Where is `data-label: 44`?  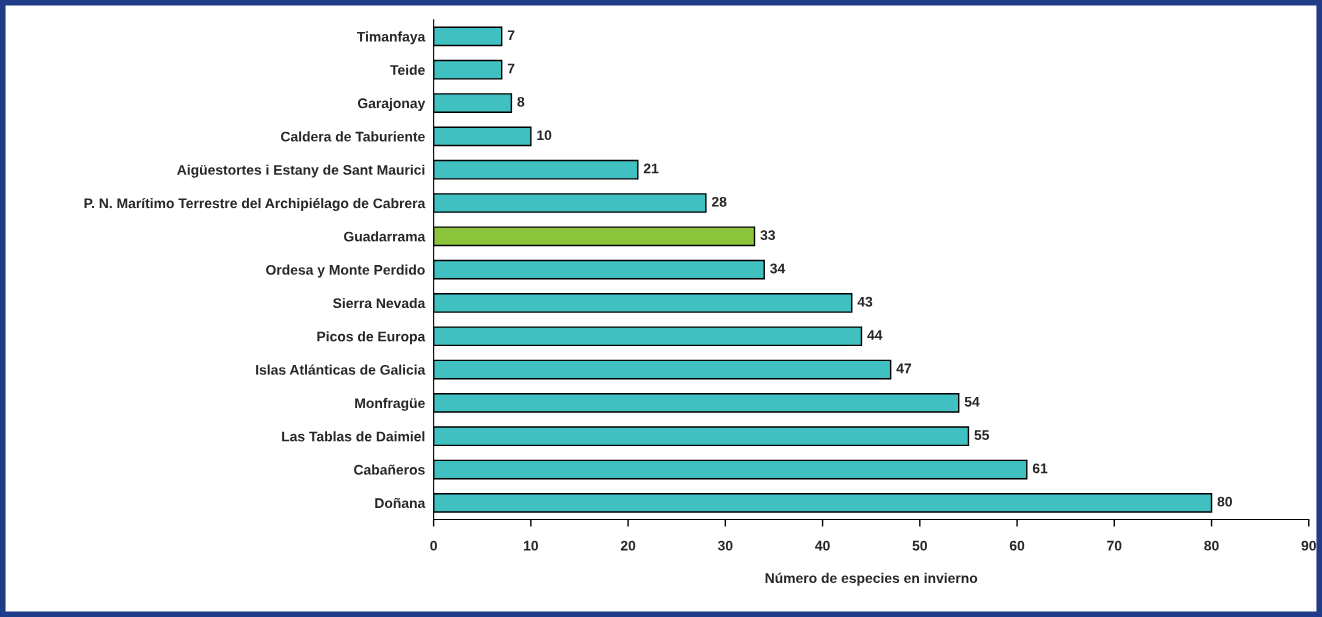 data-label: 44 is located at coordinates (875, 335).